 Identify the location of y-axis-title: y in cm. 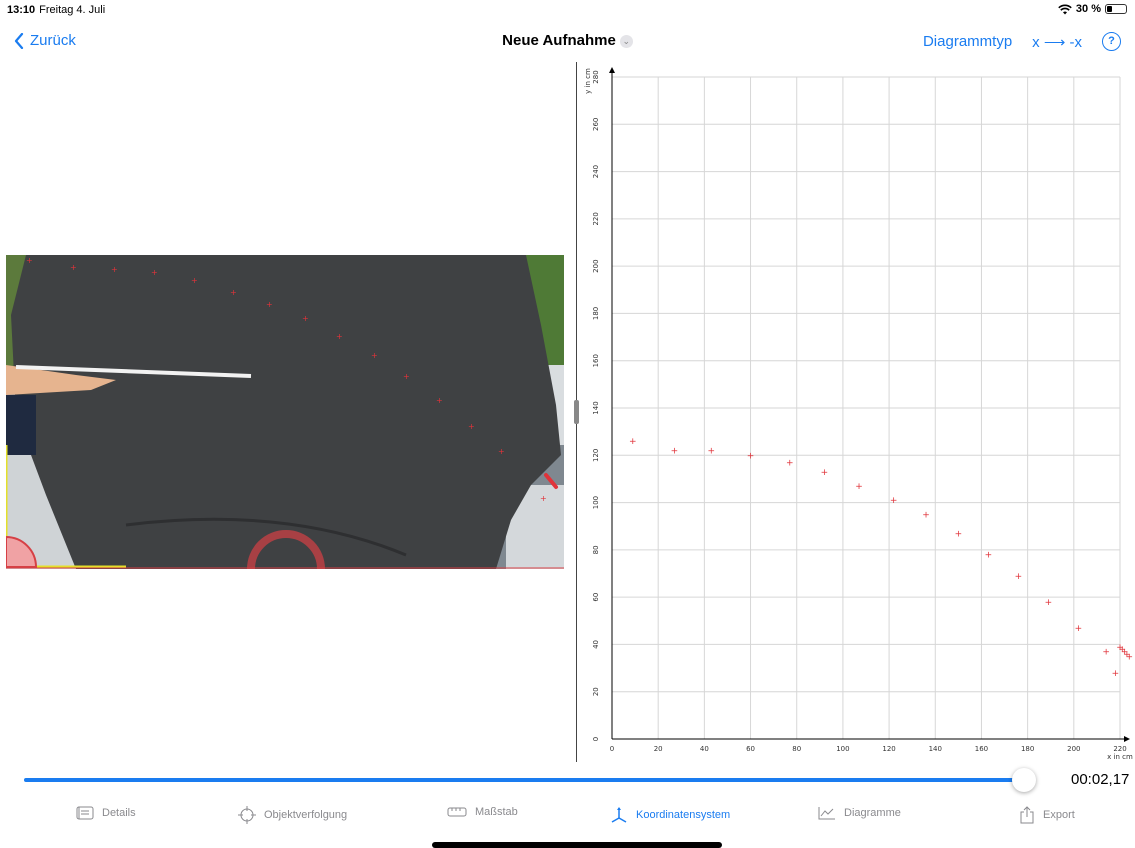
(588, 81).